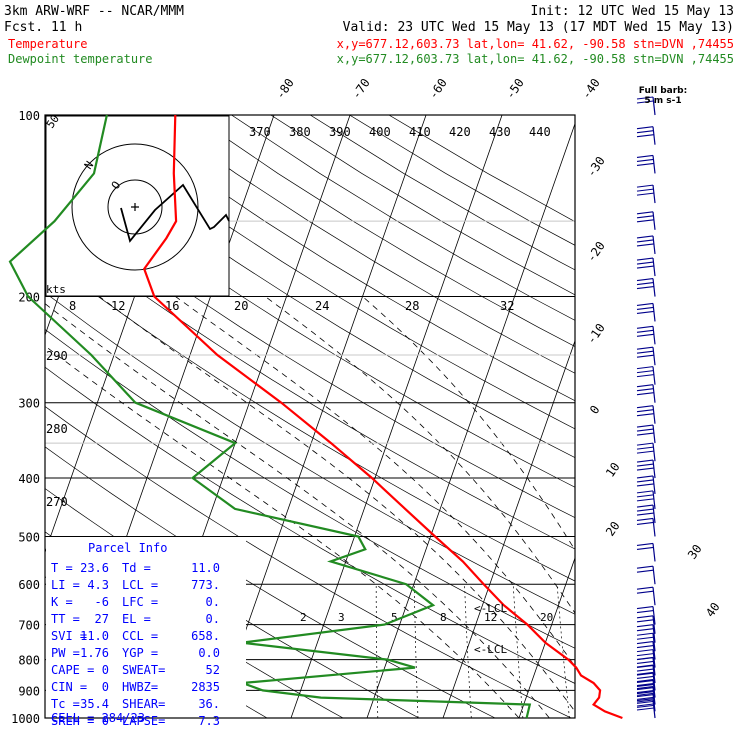 This screenshot has height=740, width=740. Describe the element at coordinates (94, 704) in the screenshot. I see `parcel-info-value: 35.4` at that location.